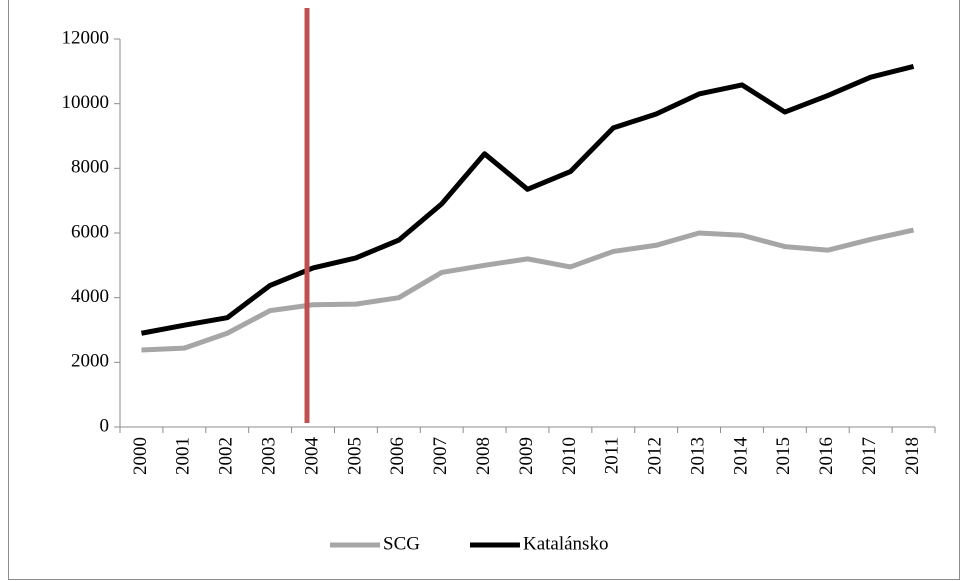 The height and width of the screenshot is (581, 961). I want to click on x-tick-label: 2004, so click(311, 456).